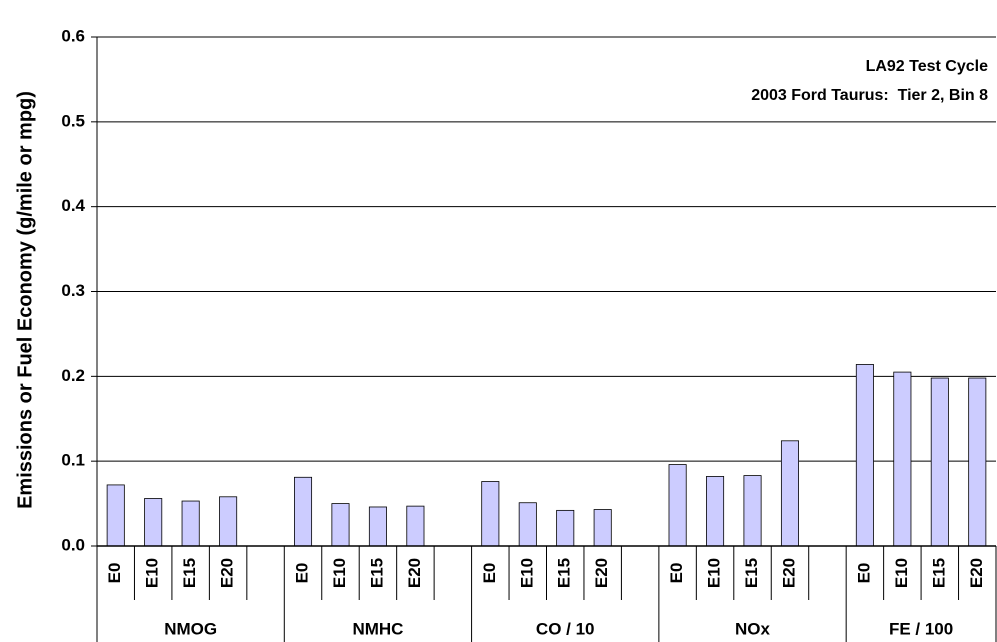 Image resolution: width=997 pixels, height=642 pixels. Describe the element at coordinates (927, 66) in the screenshot. I see `annotation: LA92 Test Cycle` at that location.